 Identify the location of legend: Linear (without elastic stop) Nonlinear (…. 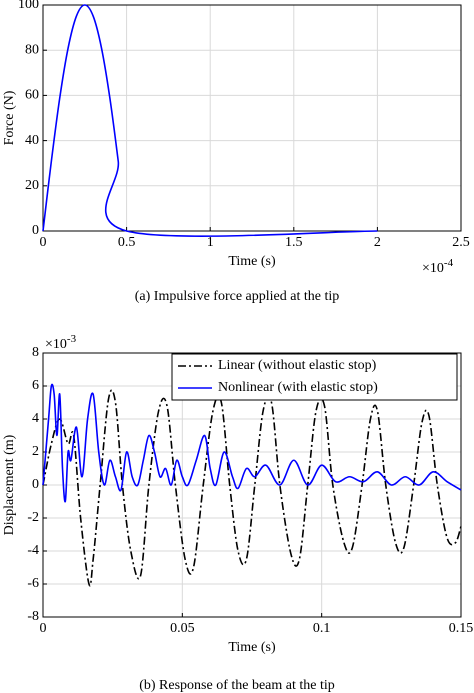
(314, 377).